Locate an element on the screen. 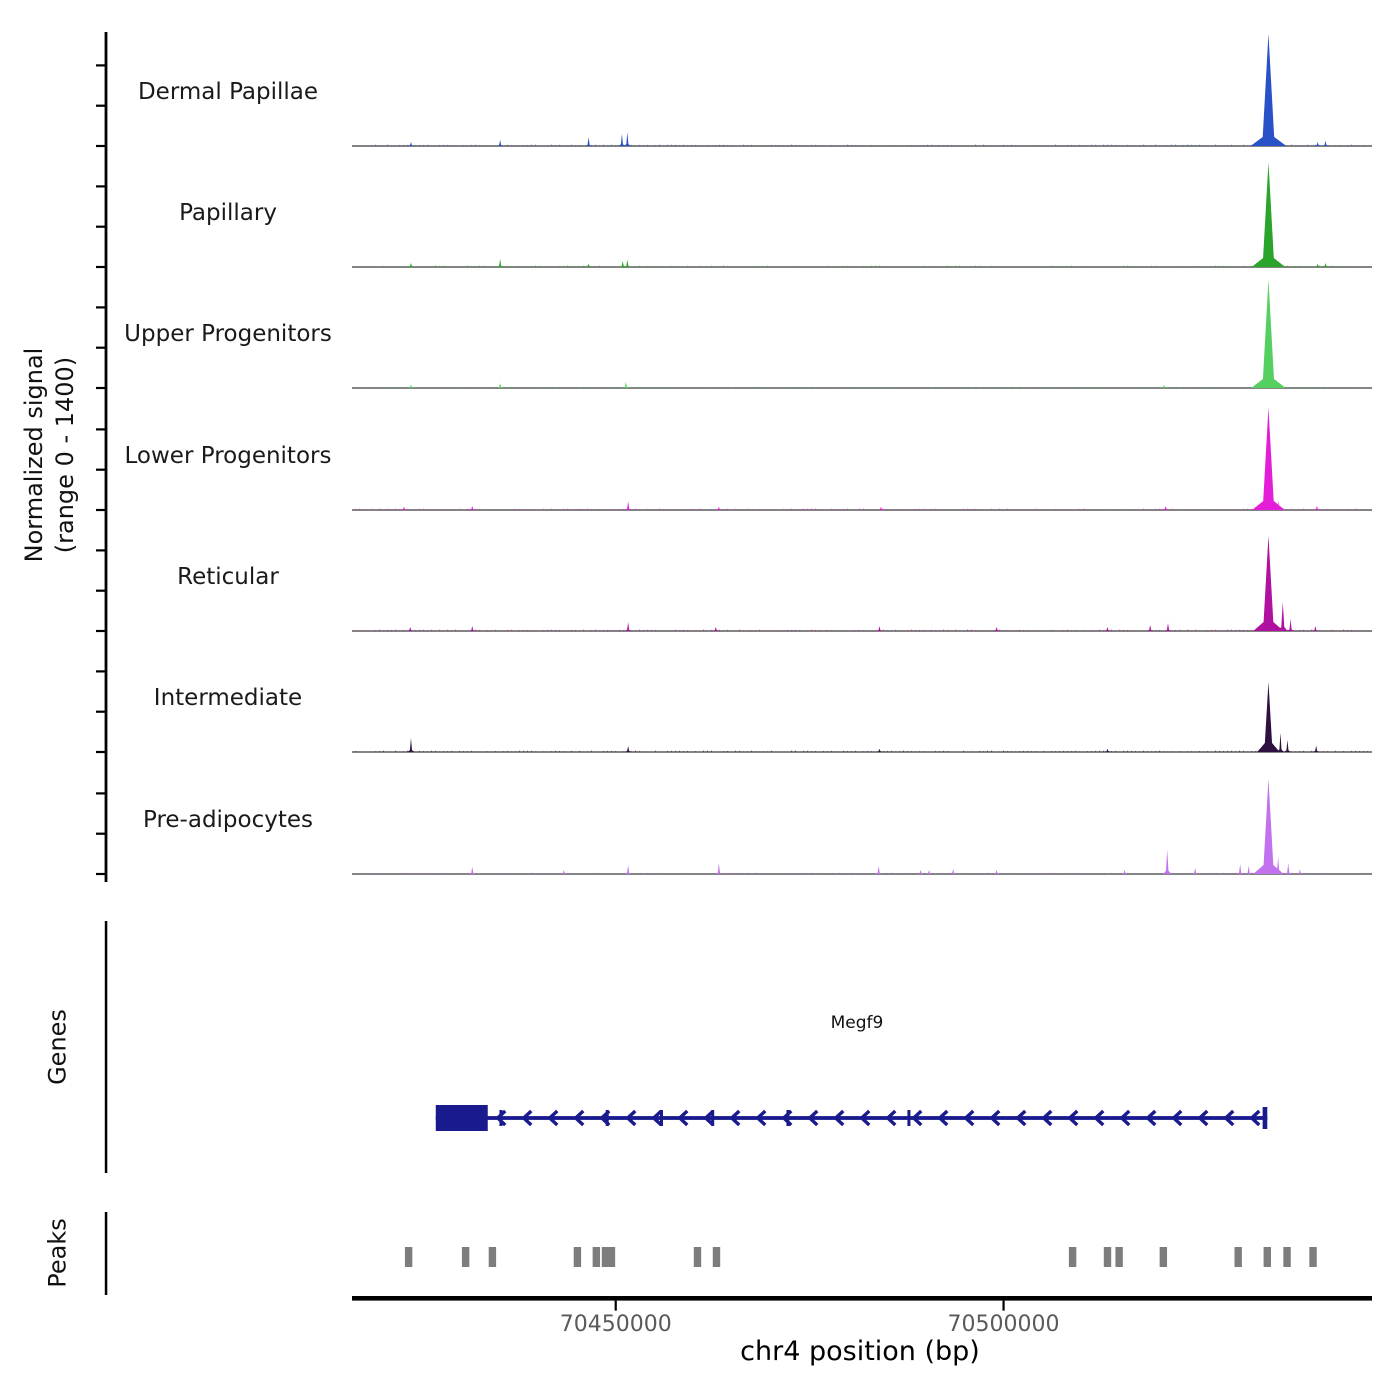  gene-exon-tick is located at coordinates (909, 1118).